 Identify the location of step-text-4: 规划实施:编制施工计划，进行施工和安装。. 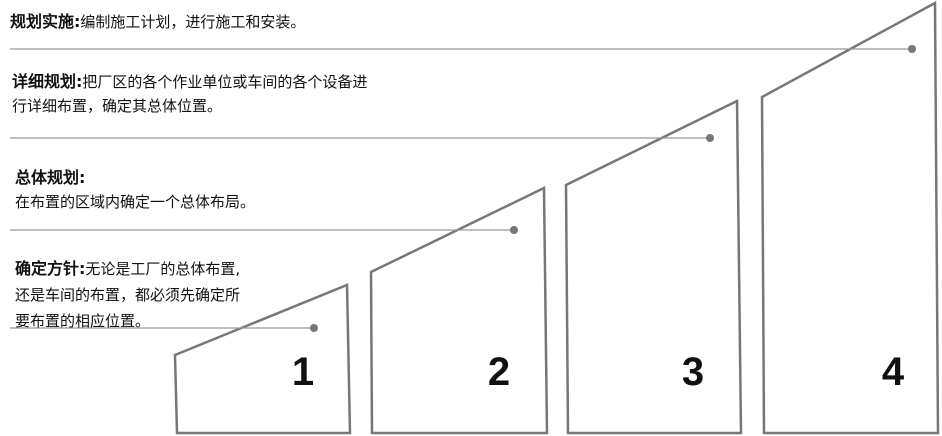
(157, 22).